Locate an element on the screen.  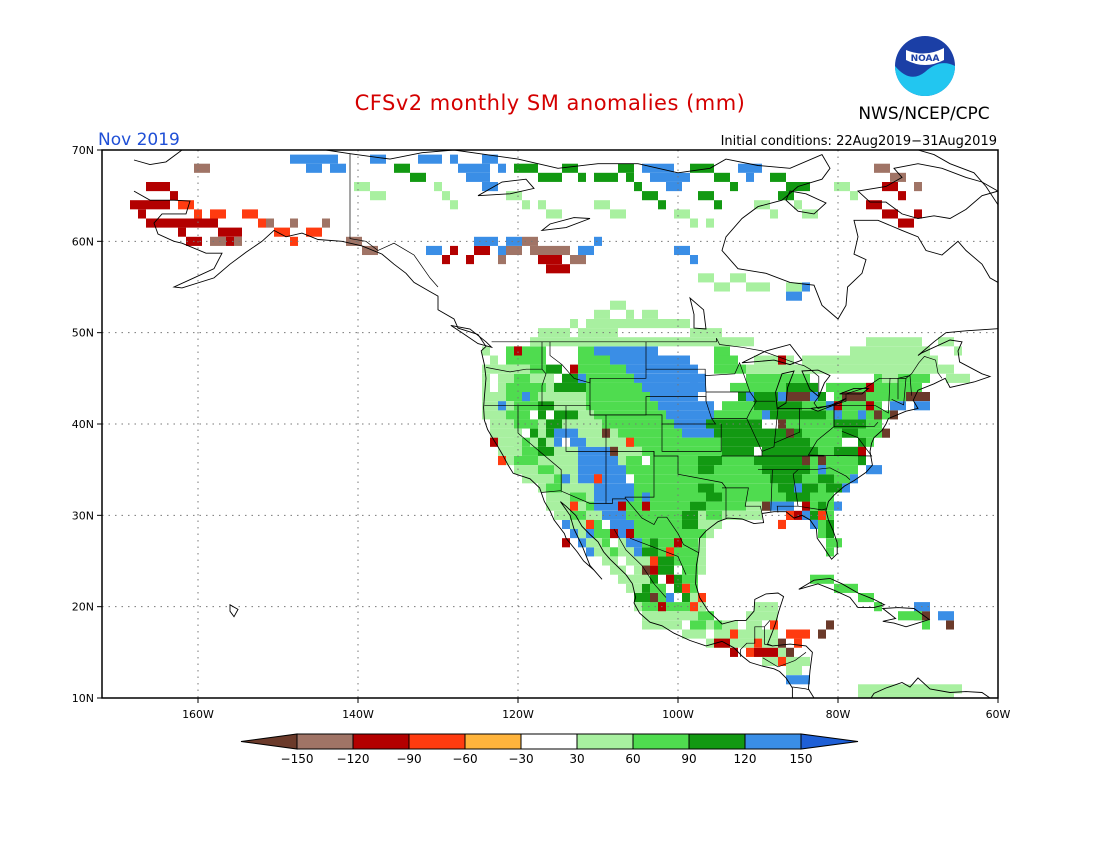
month-label: Nov 2019 is located at coordinates (139, 140).